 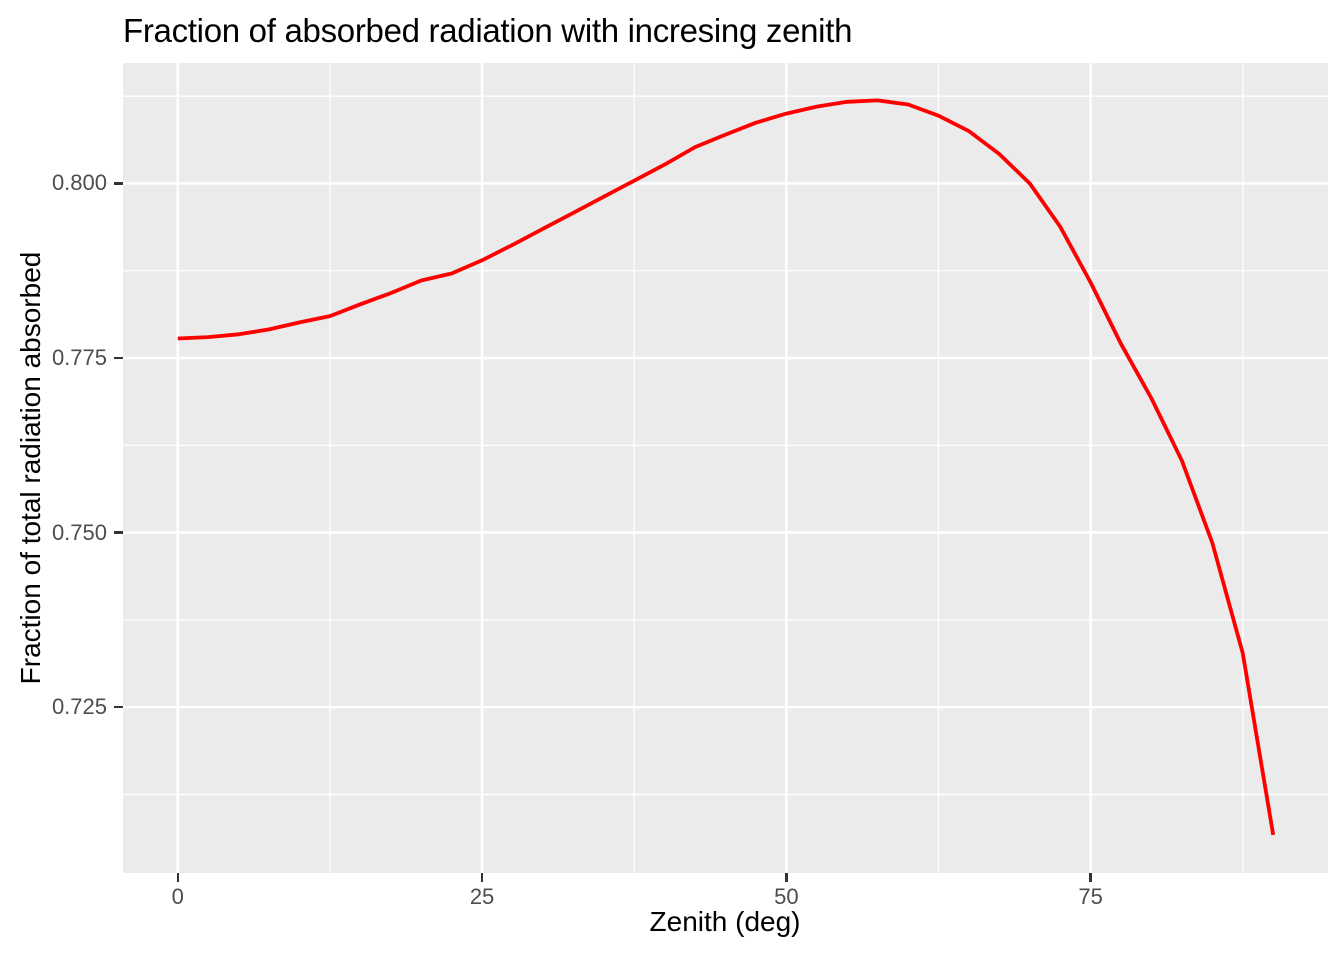 I want to click on x-axis-title: Zenith (deg), so click(x=725, y=921).